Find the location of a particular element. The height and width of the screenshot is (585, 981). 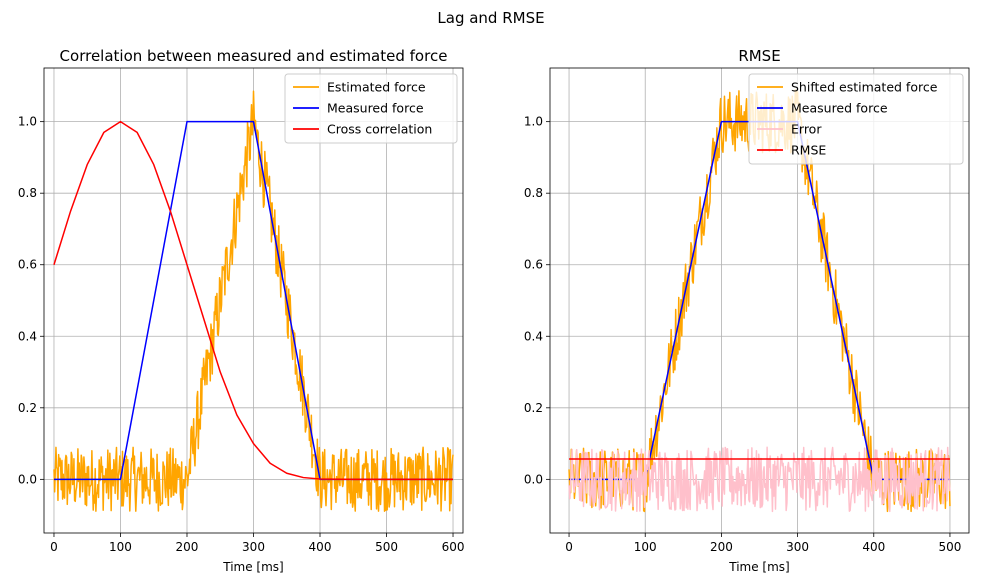

legend-label: Shifted estimated force is located at coordinates (864, 87).